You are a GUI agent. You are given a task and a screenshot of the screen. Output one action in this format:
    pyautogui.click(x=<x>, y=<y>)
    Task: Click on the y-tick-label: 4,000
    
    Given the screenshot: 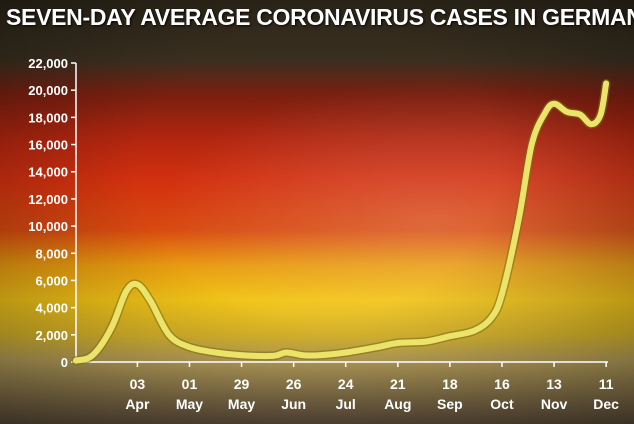 What is the action you would take?
    pyautogui.click(x=51, y=308)
    